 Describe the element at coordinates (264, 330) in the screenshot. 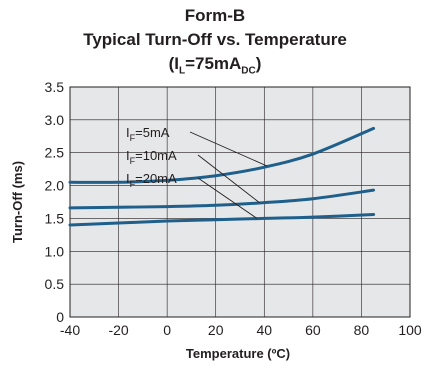

I see `x-tick-label: 40` at that location.